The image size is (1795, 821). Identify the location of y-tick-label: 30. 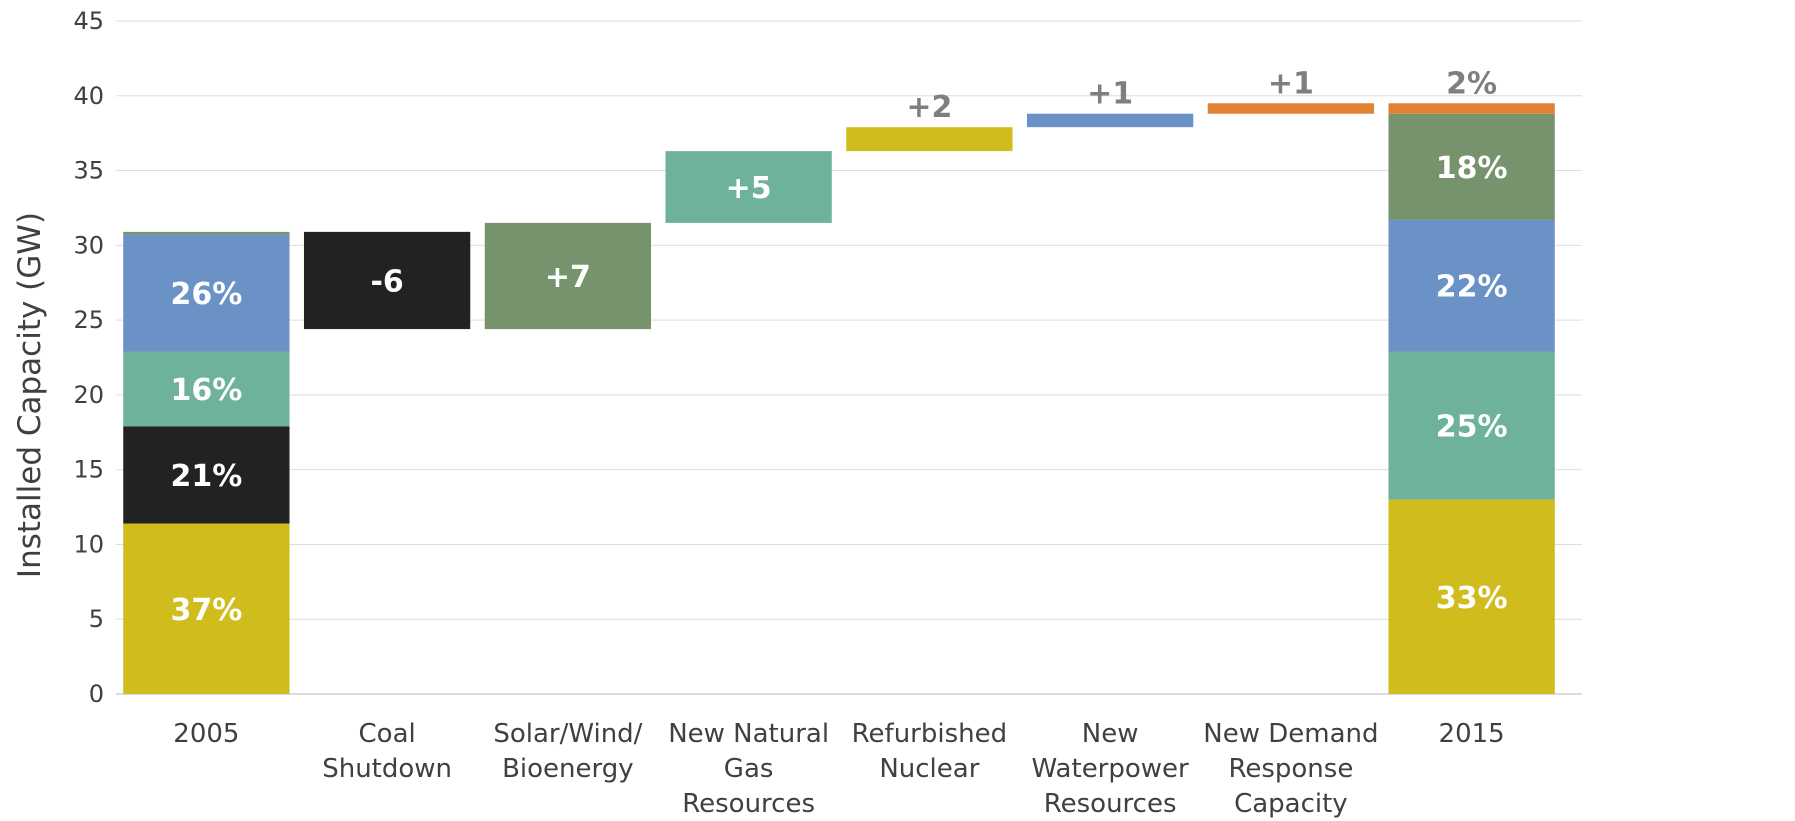
(88, 245).